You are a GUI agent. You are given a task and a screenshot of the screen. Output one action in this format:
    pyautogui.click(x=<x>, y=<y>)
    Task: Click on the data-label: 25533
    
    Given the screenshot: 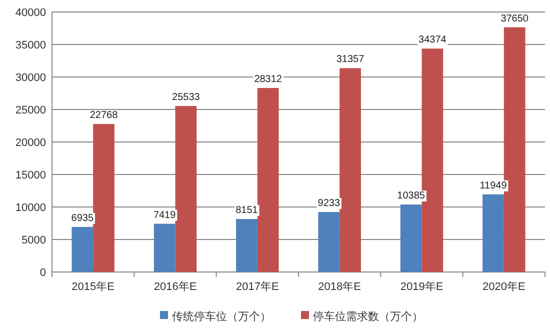 What is the action you would take?
    pyautogui.click(x=186, y=98)
    